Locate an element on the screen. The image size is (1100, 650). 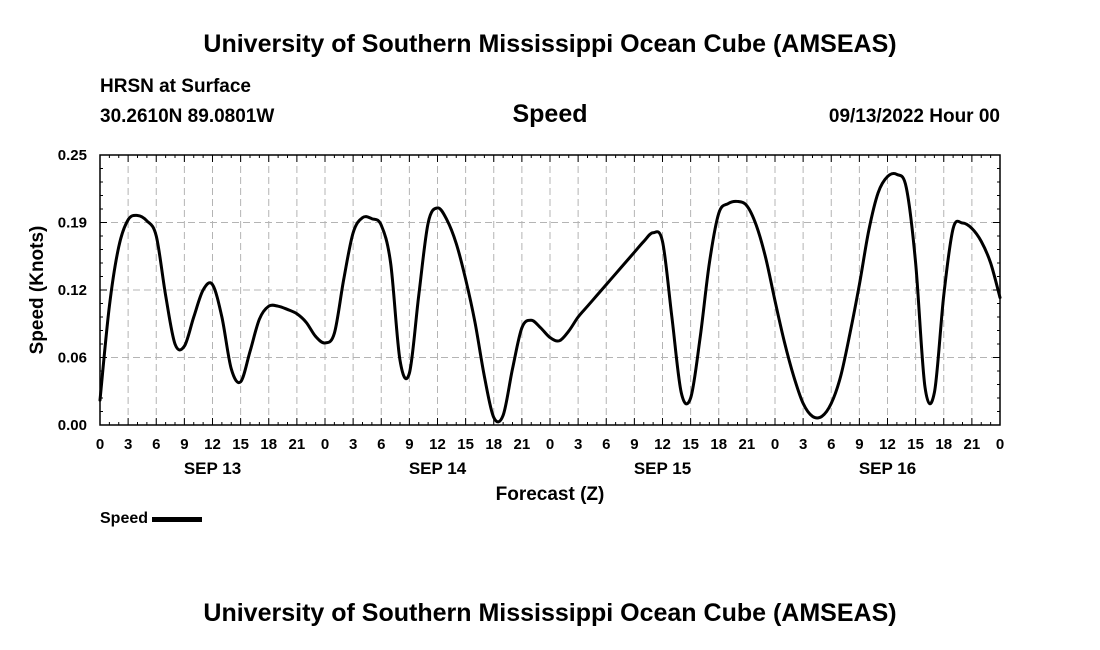
legend: Speed is located at coordinates (151, 519).